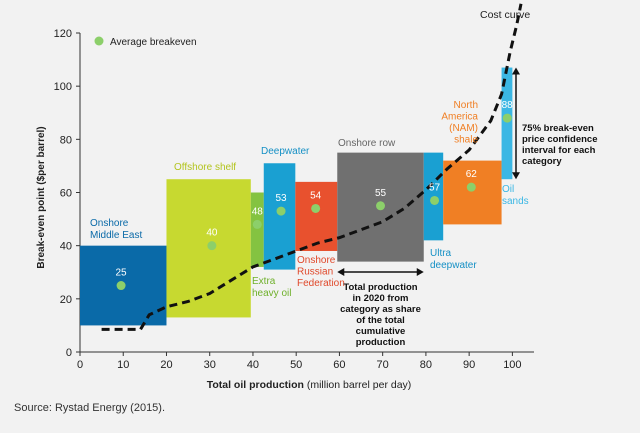  I want to click on bar-extra-heavy-oil, so click(257, 229).